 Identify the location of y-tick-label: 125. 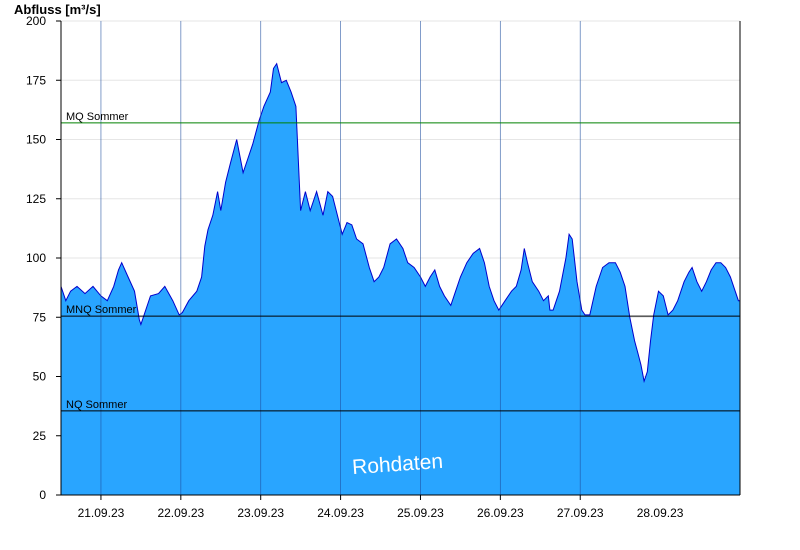
(36, 199).